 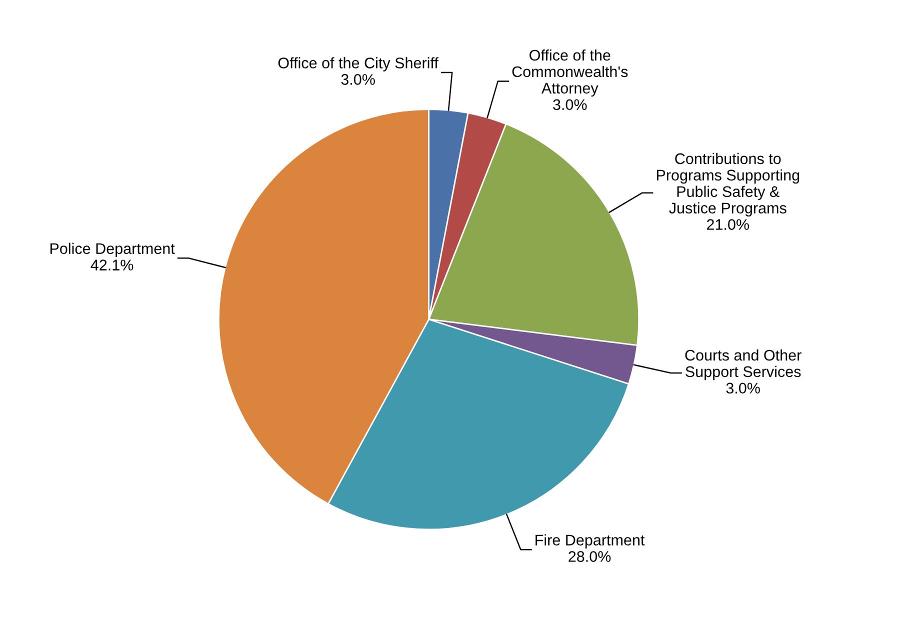 What do you see at coordinates (743, 364) in the screenshot?
I see `slice-label: Courts and Other Support Services` at bounding box center [743, 364].